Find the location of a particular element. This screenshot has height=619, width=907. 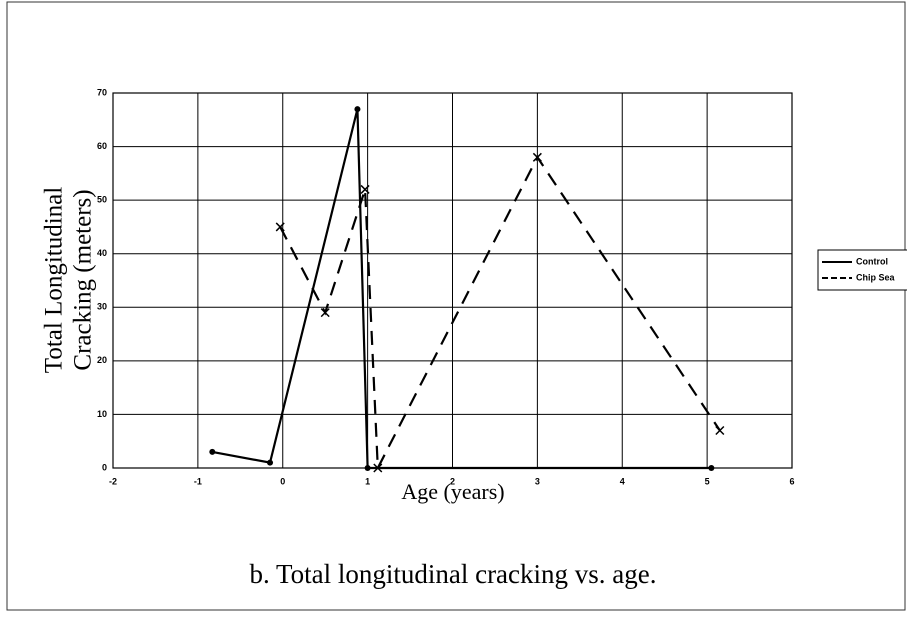

x-tick-label: -2 is located at coordinates (113, 481).